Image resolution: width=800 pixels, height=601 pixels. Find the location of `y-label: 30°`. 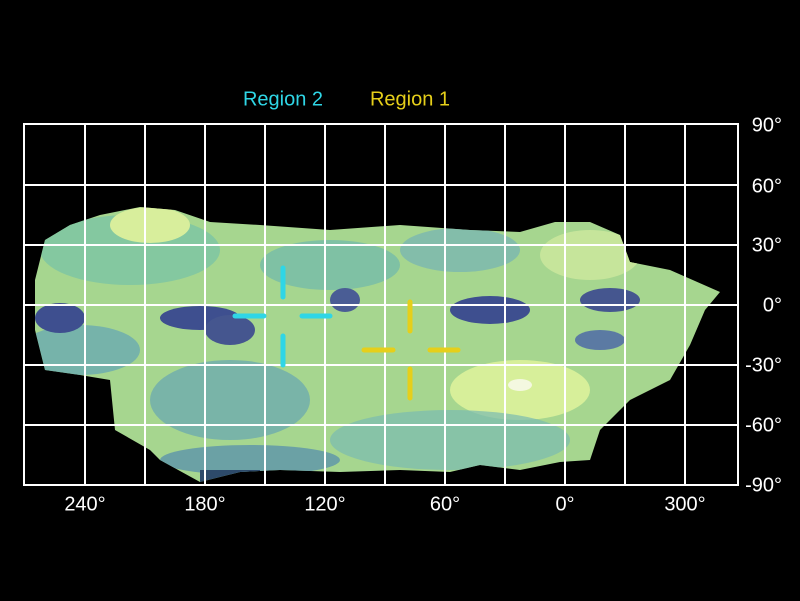

y-label: 30° is located at coordinates (767, 245).